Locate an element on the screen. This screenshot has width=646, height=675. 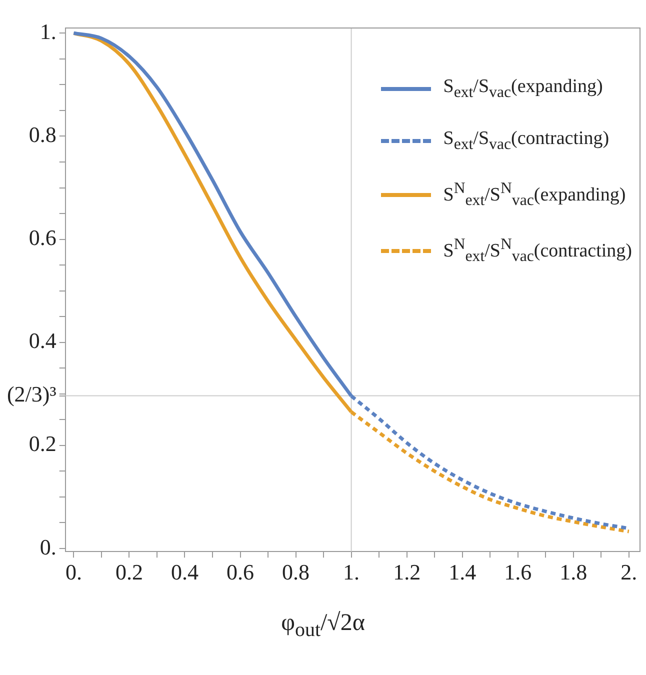
y-tick-label: 0. is located at coordinates (48, 547).